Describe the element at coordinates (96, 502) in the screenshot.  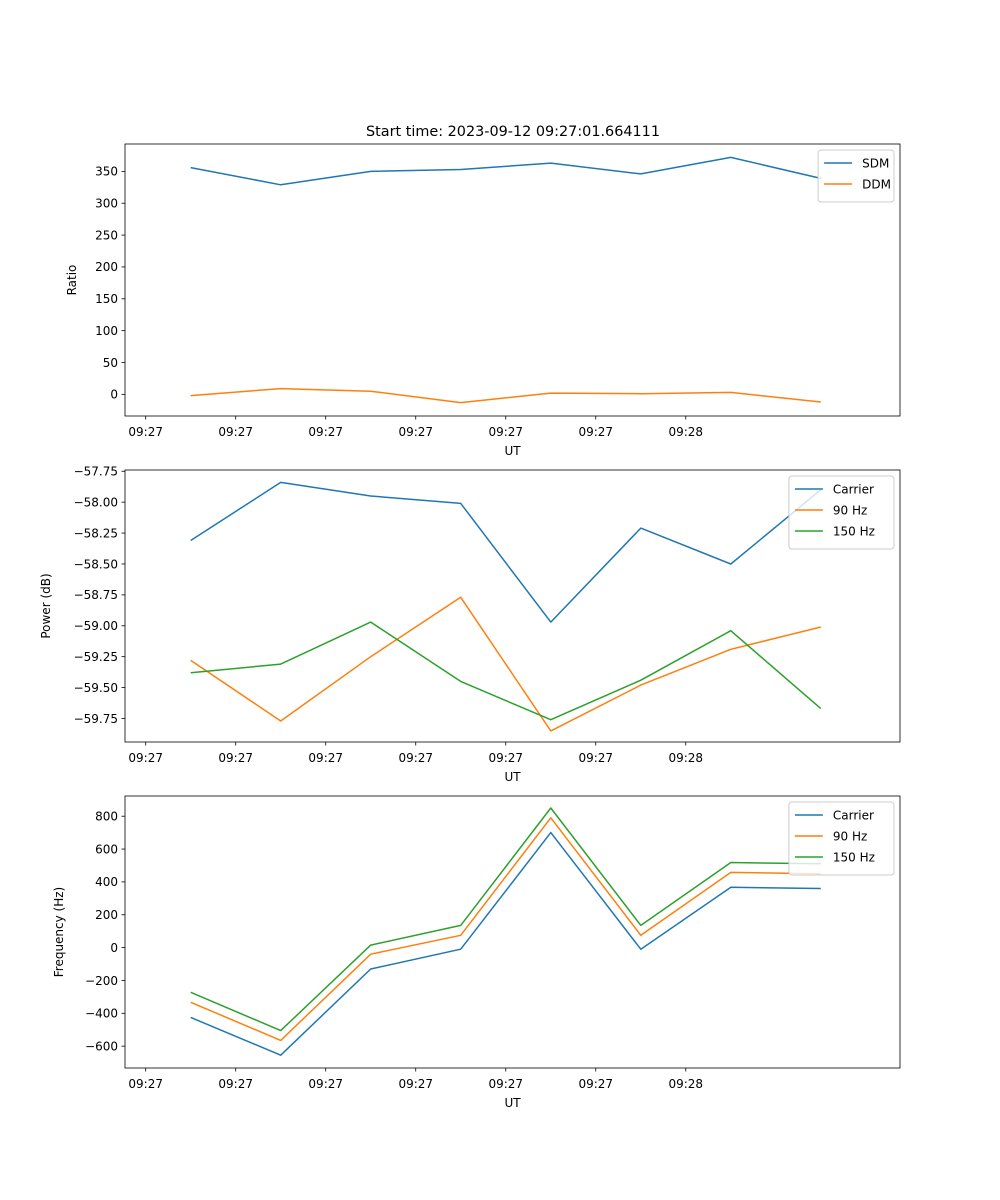
I see `y-tick-label: −58.00` at that location.